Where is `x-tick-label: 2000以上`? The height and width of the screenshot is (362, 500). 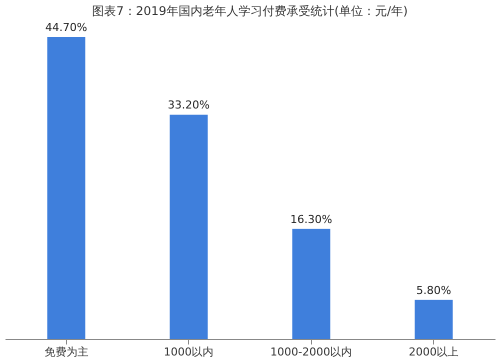 x-tick-label: 2000以上 is located at coordinates (433, 352).